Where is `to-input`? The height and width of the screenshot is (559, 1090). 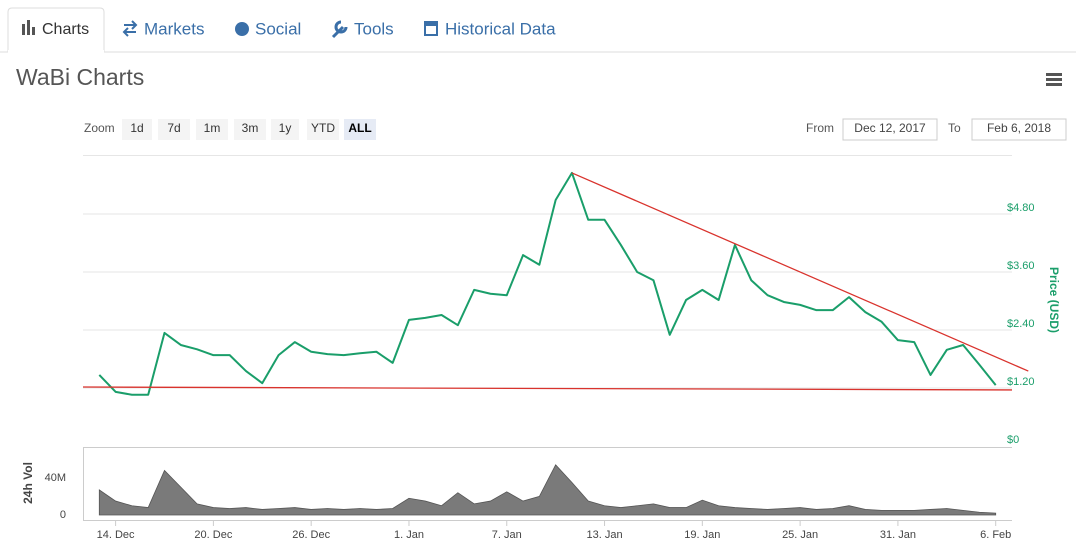
to-input is located at coordinates (1019, 129).